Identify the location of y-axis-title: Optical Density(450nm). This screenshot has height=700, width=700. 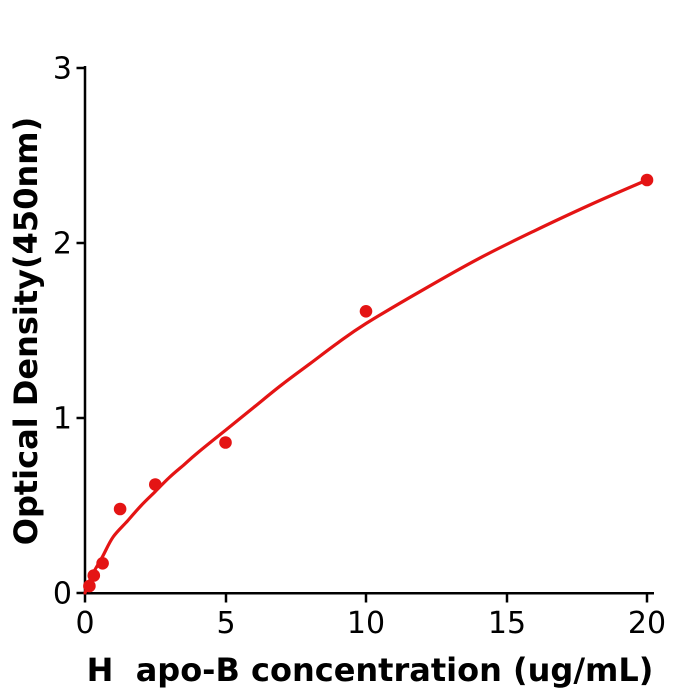
(26, 331).